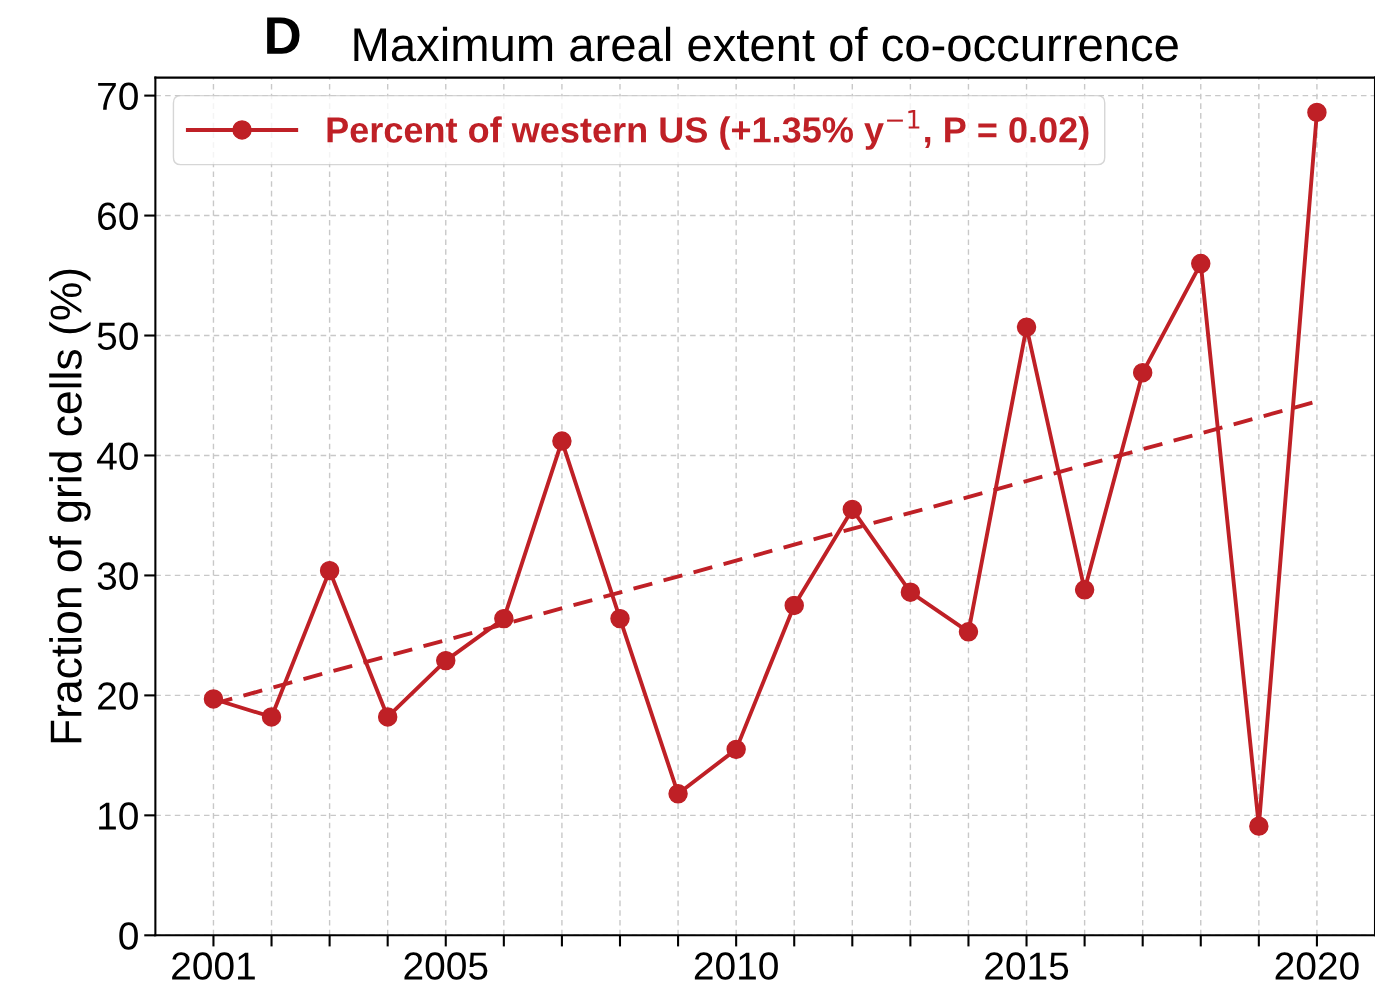 This screenshot has height=995, width=1375. What do you see at coordinates (70, 506) in the screenshot?
I see `y-axis-title: Fraction of grid cells (%)` at bounding box center [70, 506].